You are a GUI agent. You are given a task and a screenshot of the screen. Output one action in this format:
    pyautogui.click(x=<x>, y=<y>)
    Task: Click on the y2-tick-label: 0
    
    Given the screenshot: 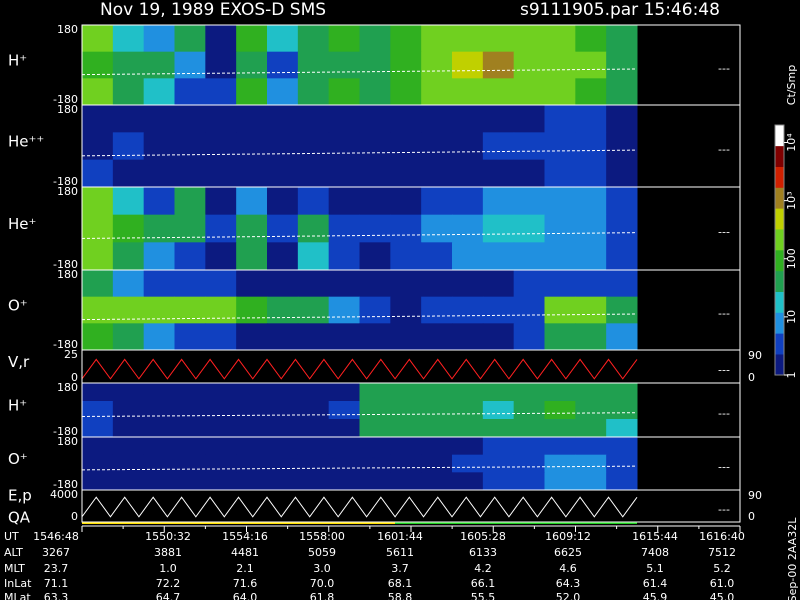 What is the action you would take?
    pyautogui.click(x=751, y=377)
    